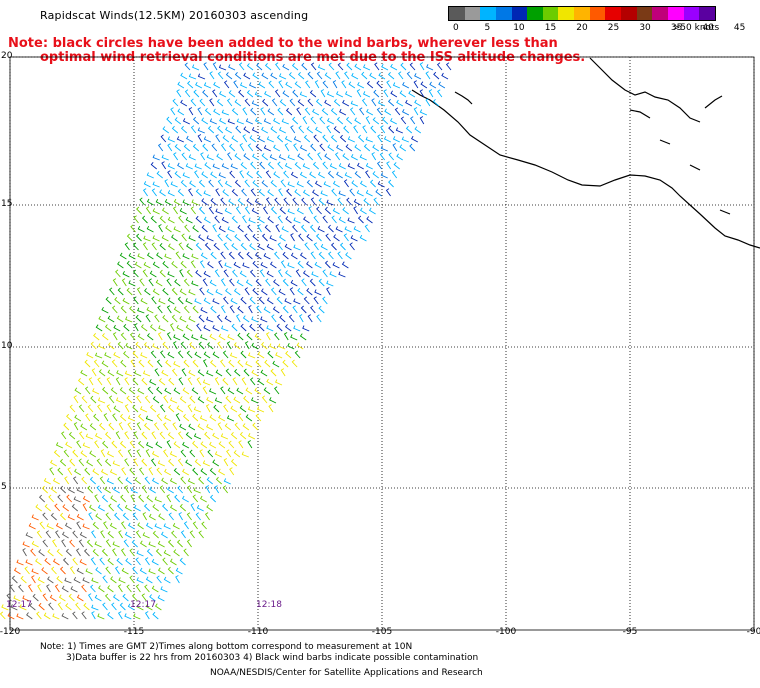 Image resolution: width=760 pixels, height=688 pixels. Describe the element at coordinates (487, 28) in the screenshot. I see `legend-tick: 5` at that location.